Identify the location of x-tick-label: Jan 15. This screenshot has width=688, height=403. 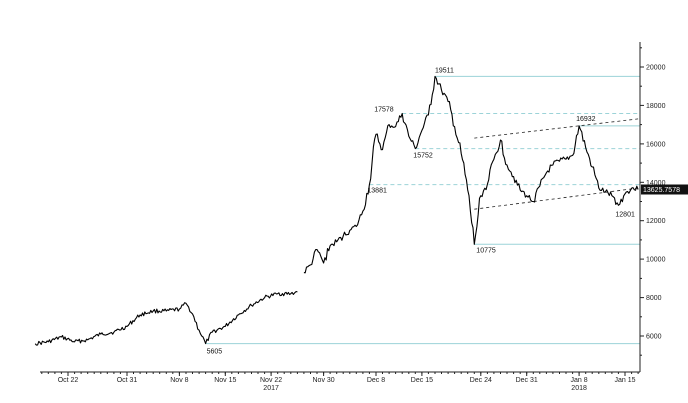
(624, 380).